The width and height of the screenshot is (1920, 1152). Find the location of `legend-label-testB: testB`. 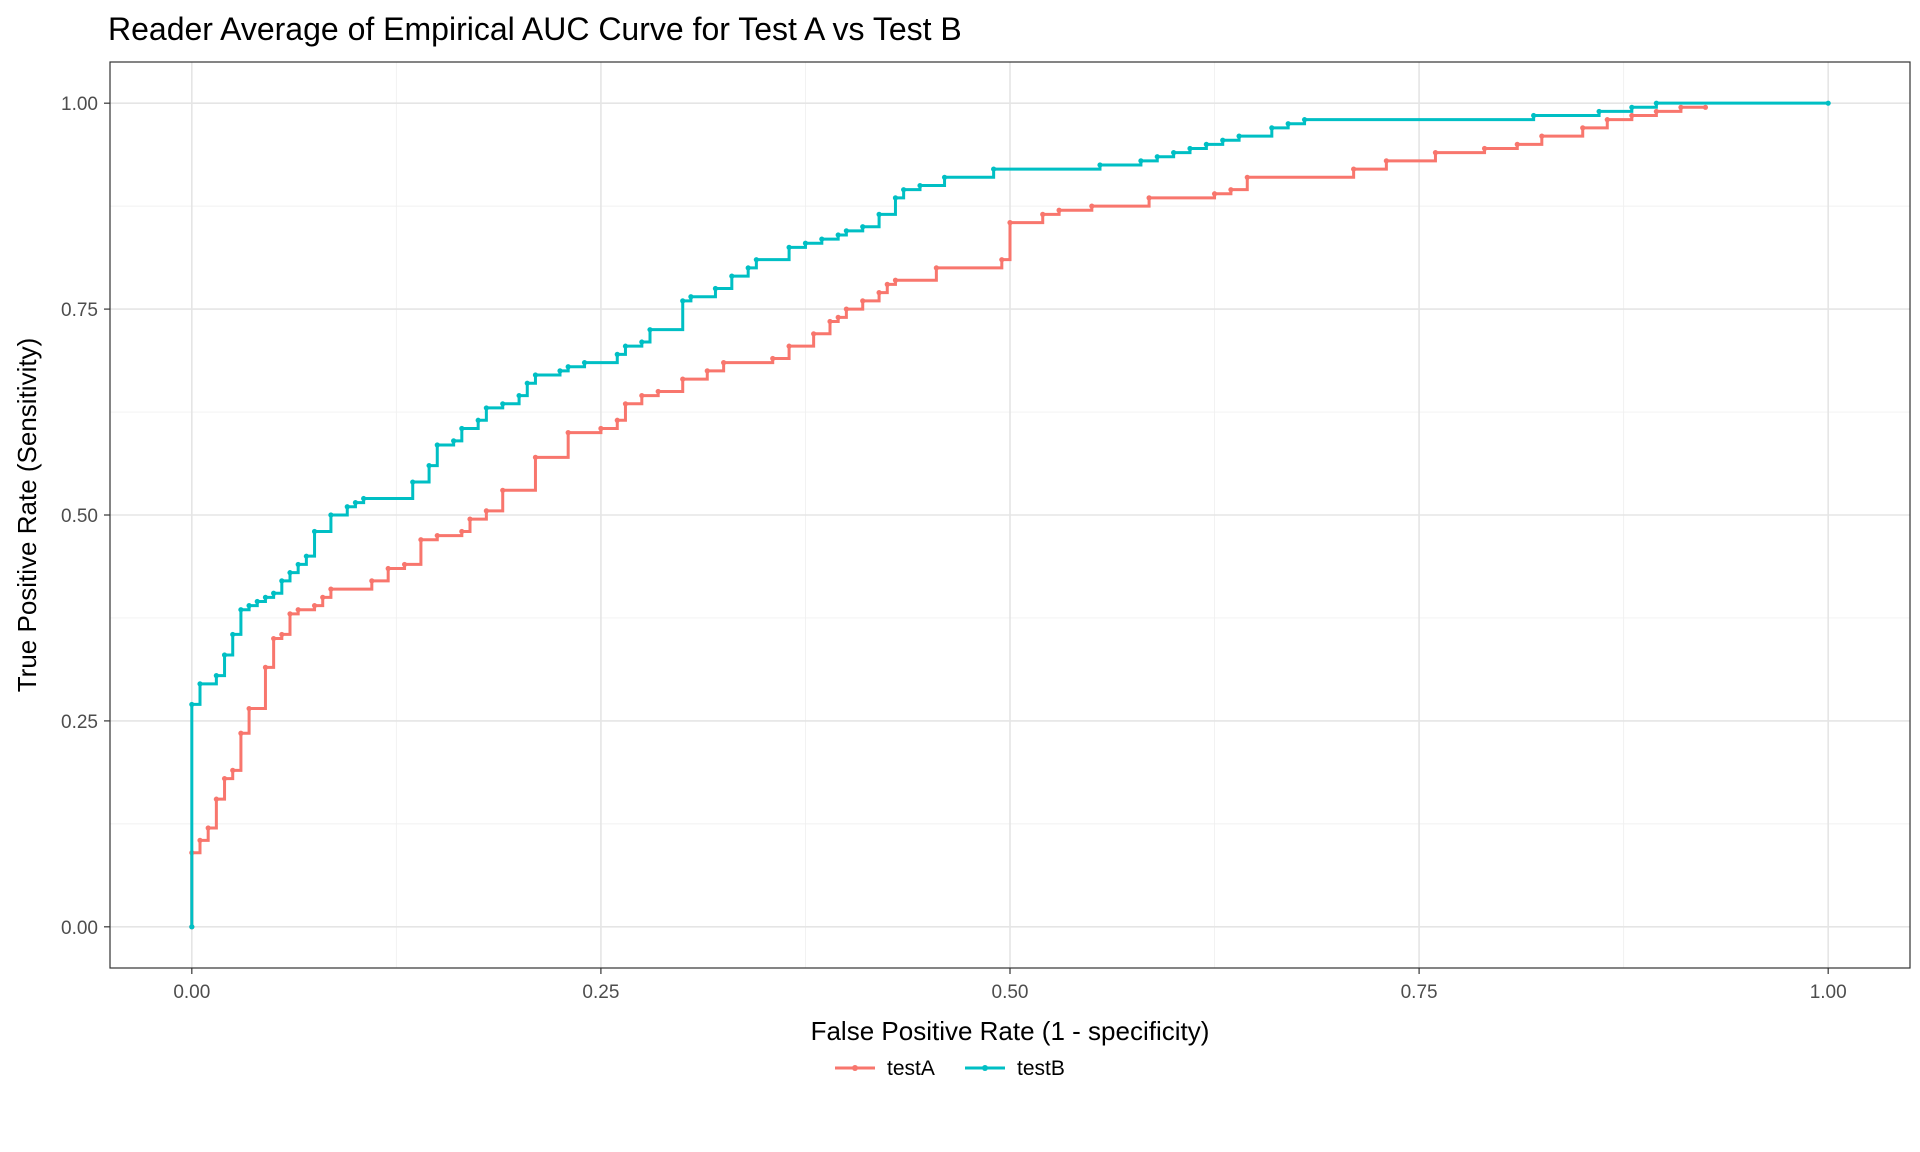

legend-label-testB: testB is located at coordinates (1041, 1068).